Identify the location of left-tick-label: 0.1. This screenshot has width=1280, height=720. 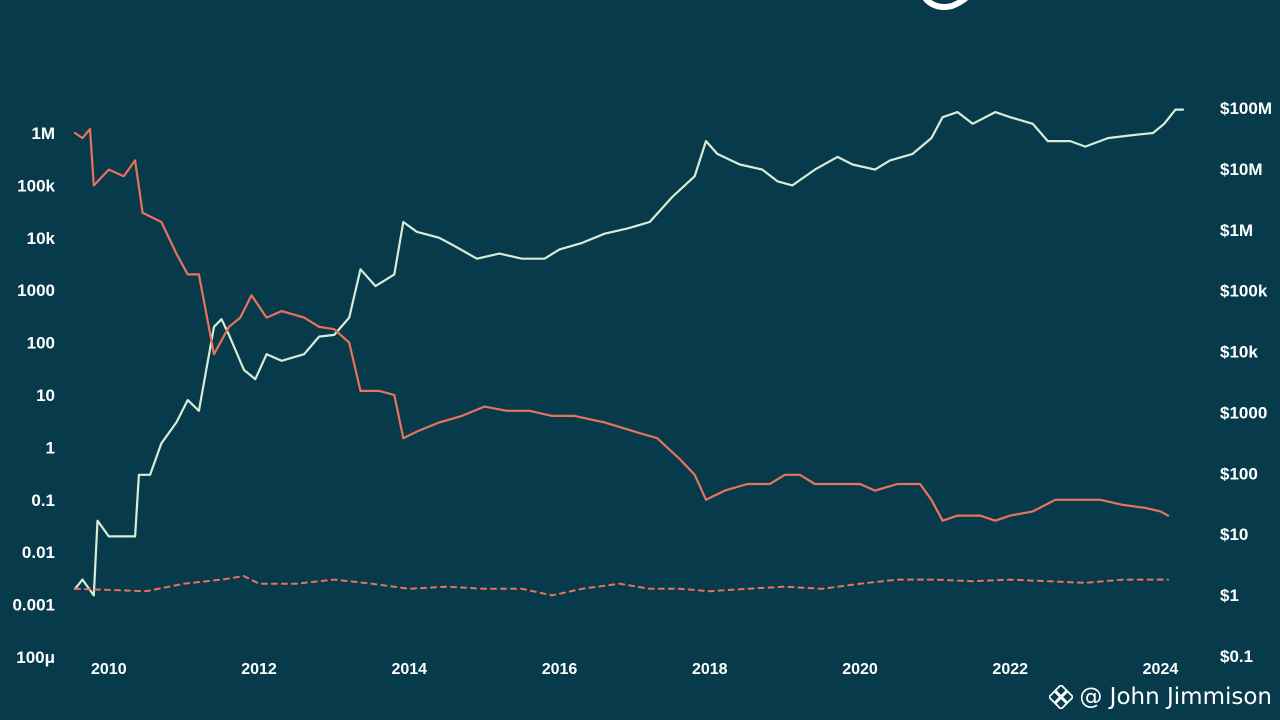
(43, 500).